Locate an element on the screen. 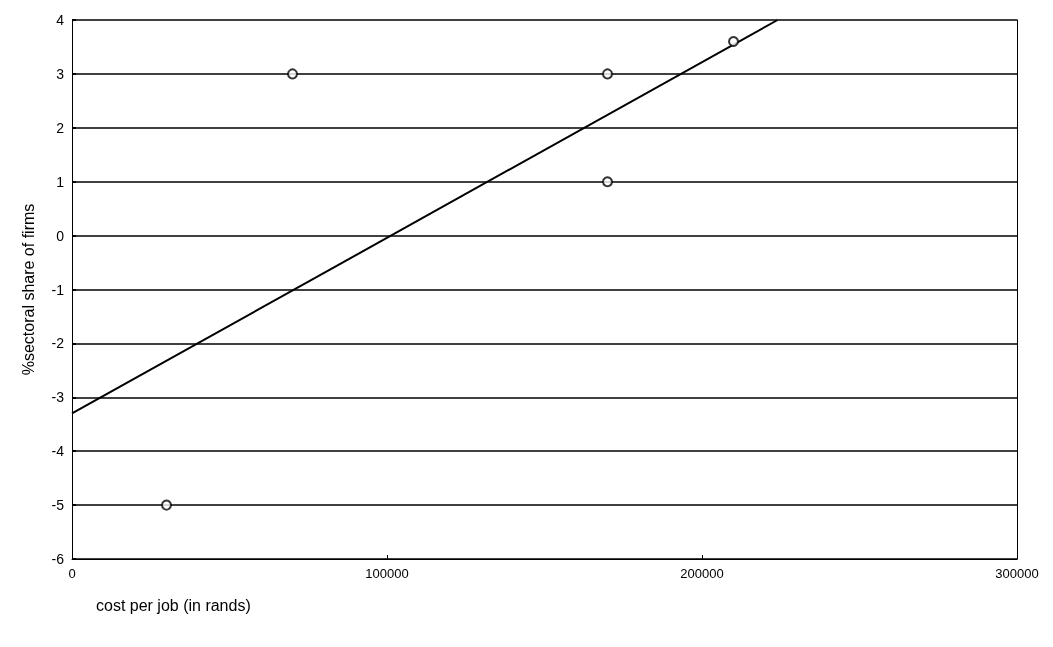 This screenshot has width=1053, height=647. y-tick-label: -6 is located at coordinates (58, 559).